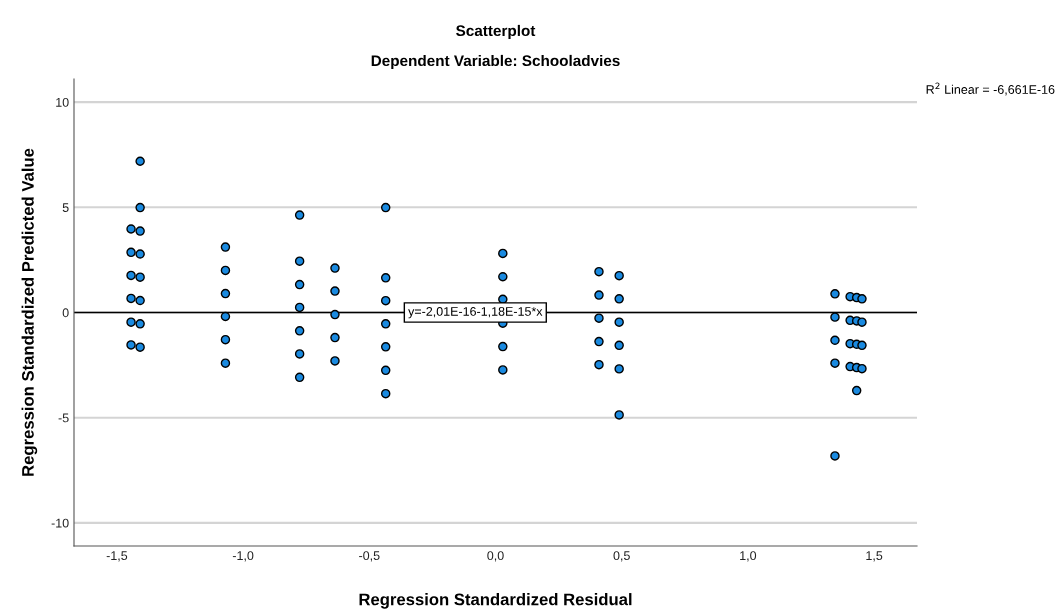  Describe the element at coordinates (117, 556) in the screenshot. I see `x-tick-label: -1,5` at that location.